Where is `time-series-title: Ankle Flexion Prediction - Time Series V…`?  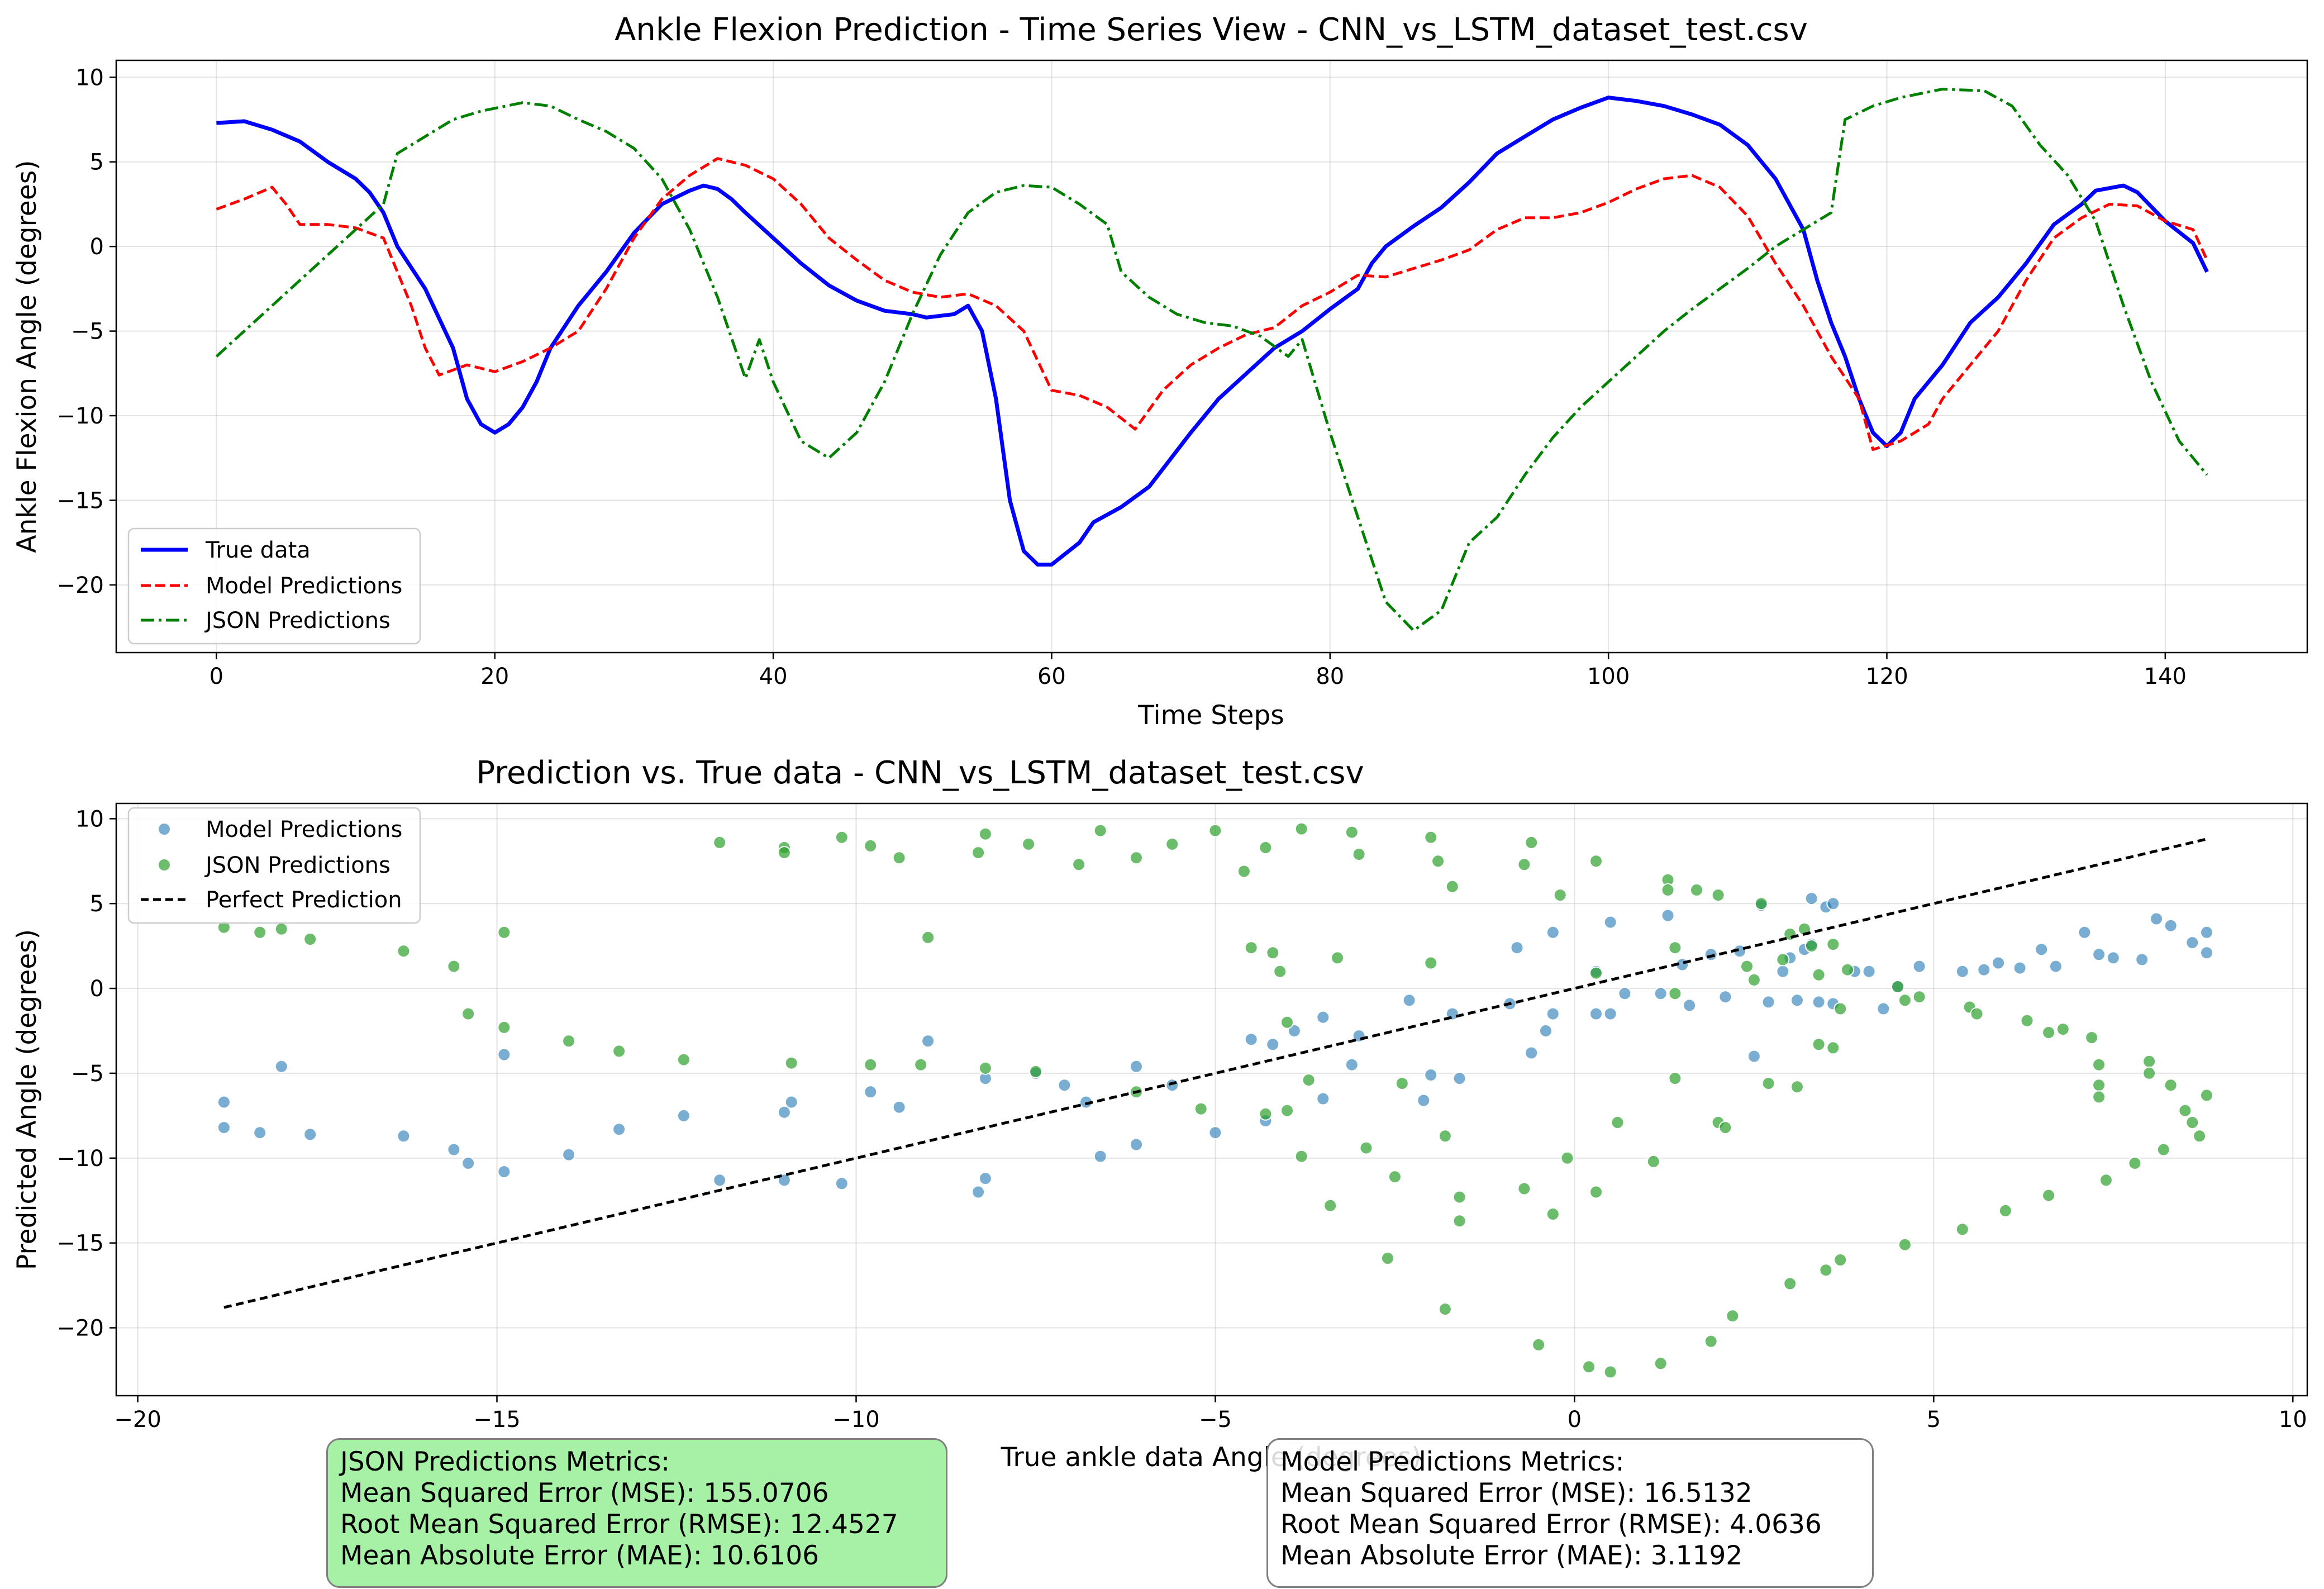 time-series-title: Ankle Flexion Prediction - Time Series V… is located at coordinates (1211, 30).